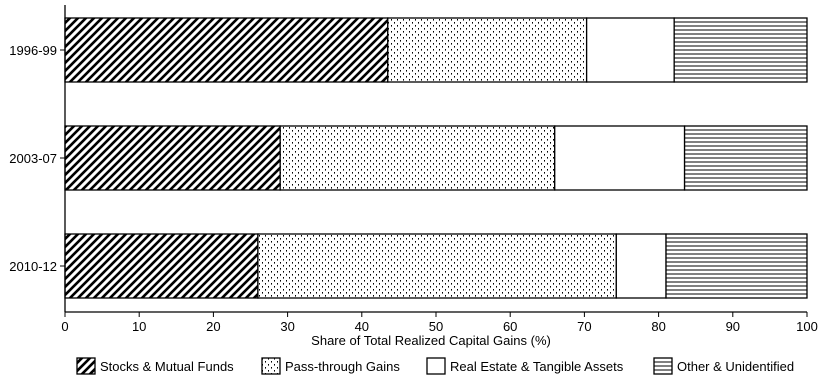  I want to click on legend-swatch-pass-through-gains, so click(271, 366).